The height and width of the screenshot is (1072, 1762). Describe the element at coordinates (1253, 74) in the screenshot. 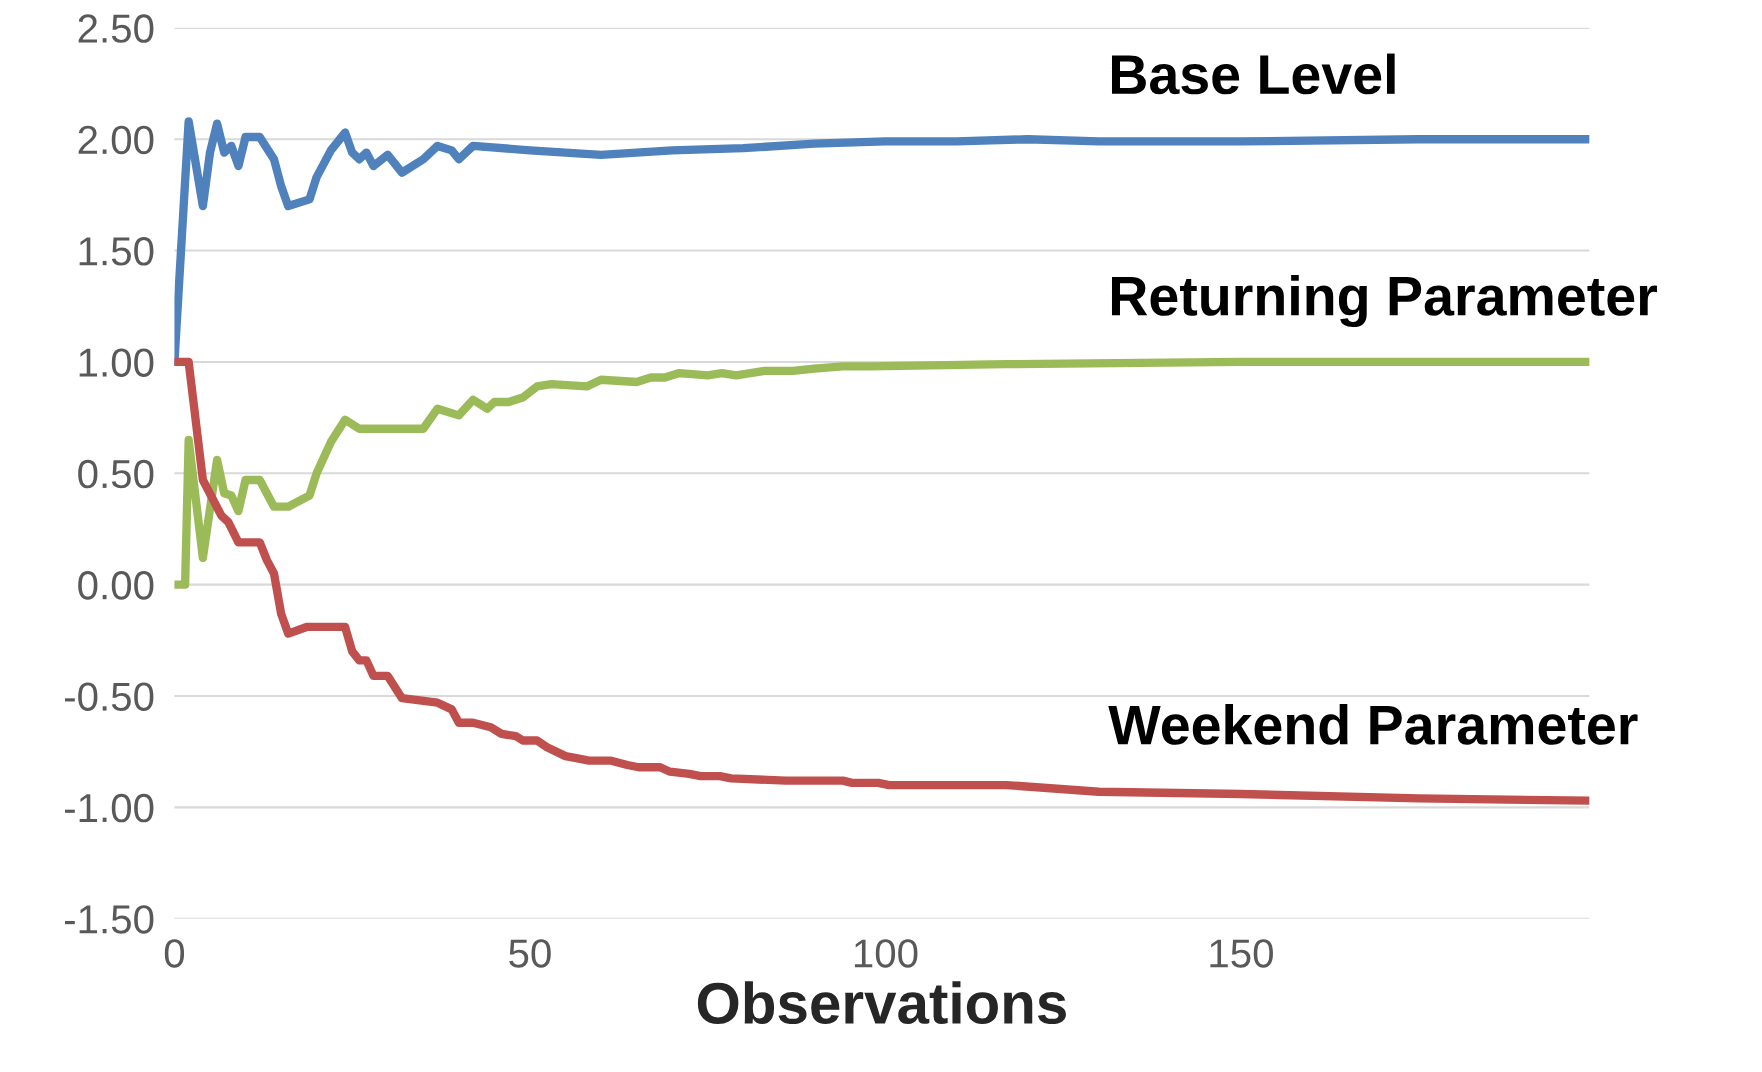

I see `series-label: Base Level` at that location.